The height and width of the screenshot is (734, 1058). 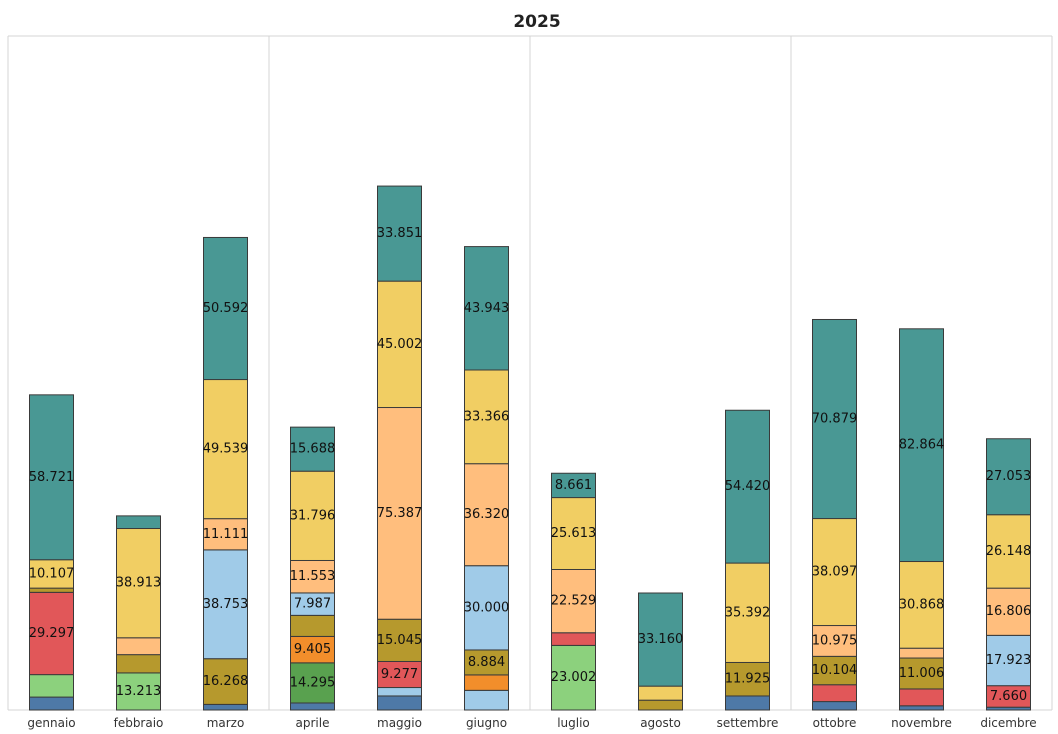 I want to click on bar-segment-febbraio-s9, so click(x=138, y=646).